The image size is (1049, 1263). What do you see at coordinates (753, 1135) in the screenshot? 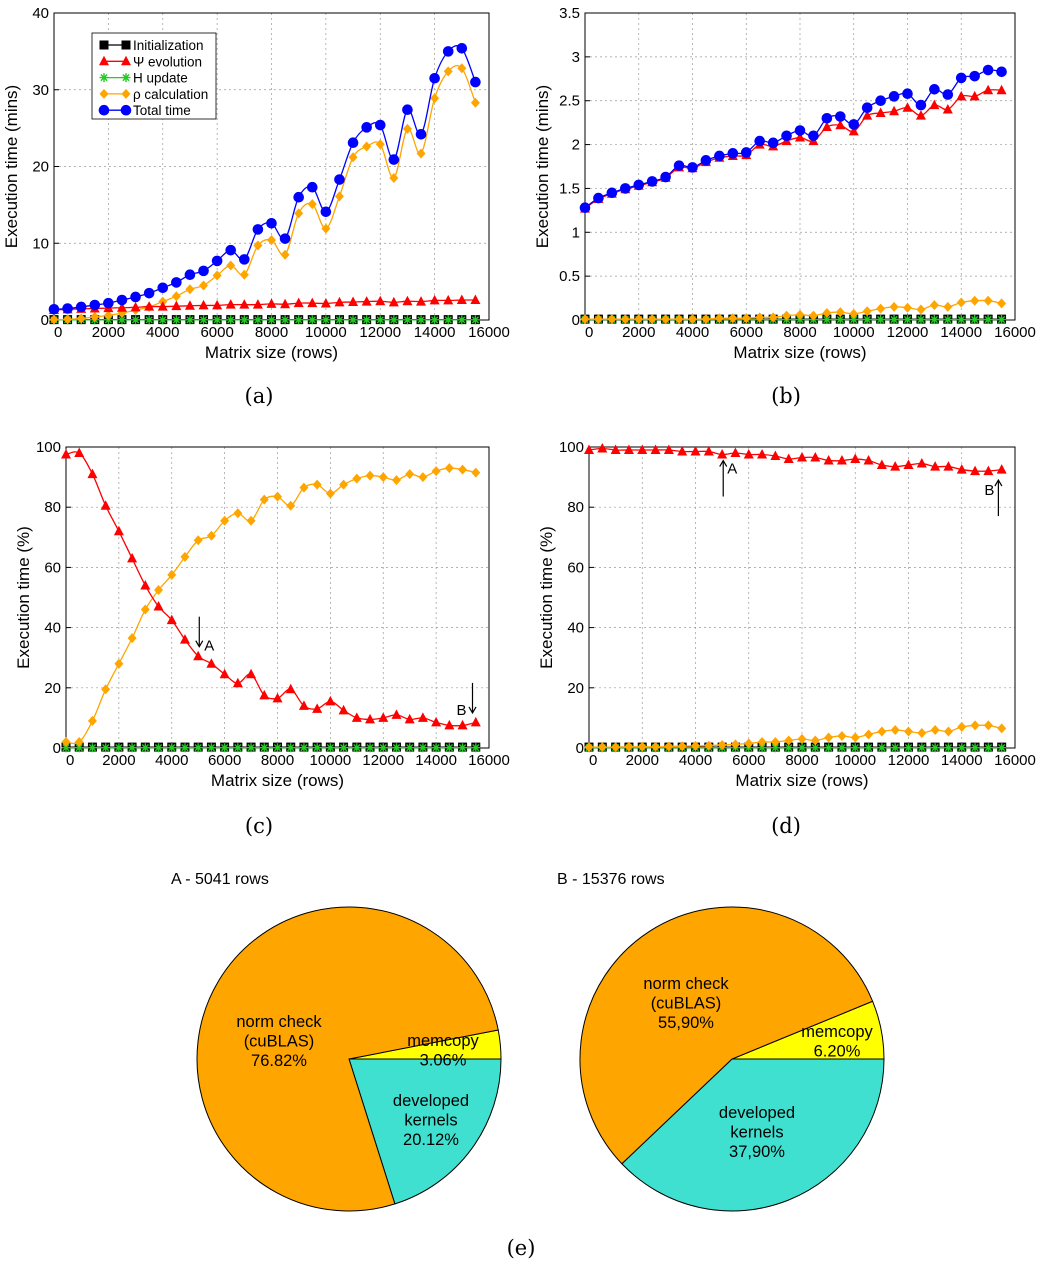
I see `pie-slice` at bounding box center [753, 1135].